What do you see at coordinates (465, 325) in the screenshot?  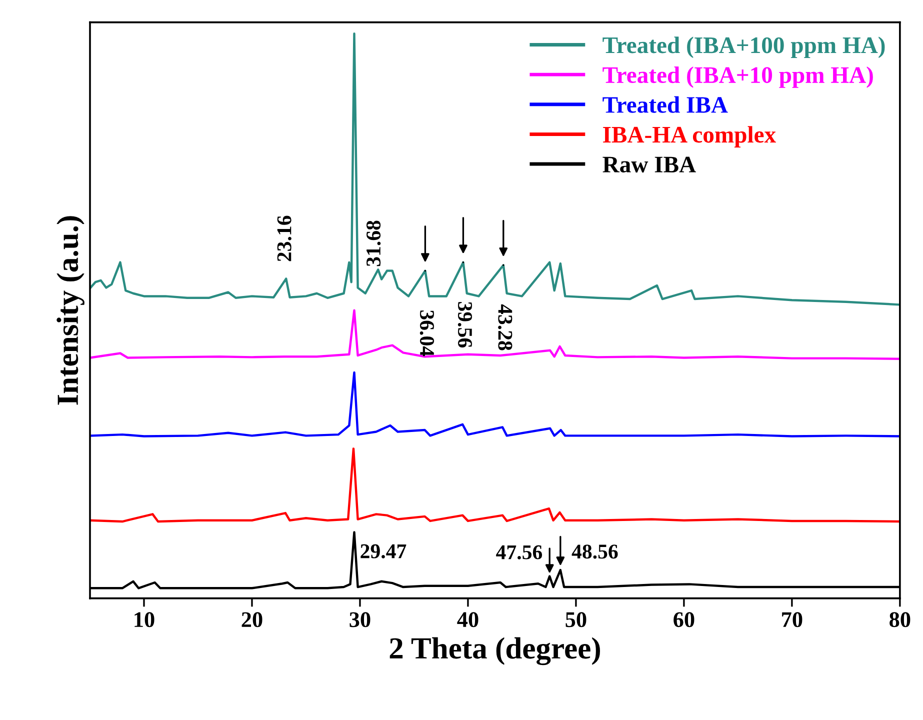 I see `annotation: 39.56` at bounding box center [465, 325].